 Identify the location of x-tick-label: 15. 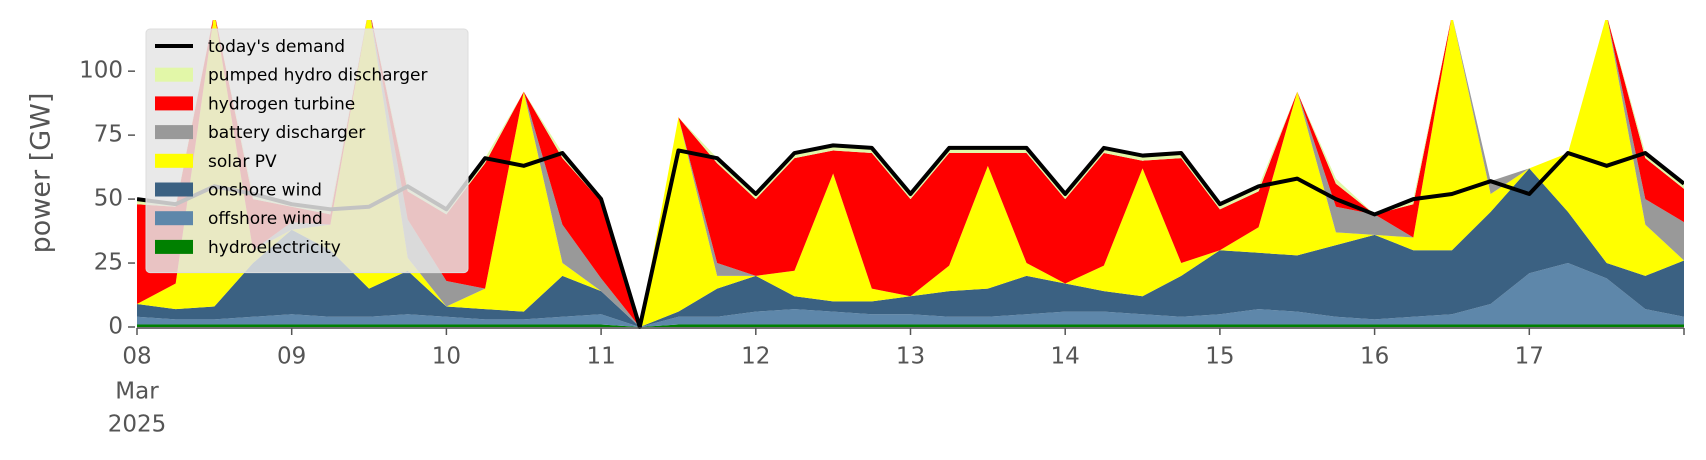
(1219, 357).